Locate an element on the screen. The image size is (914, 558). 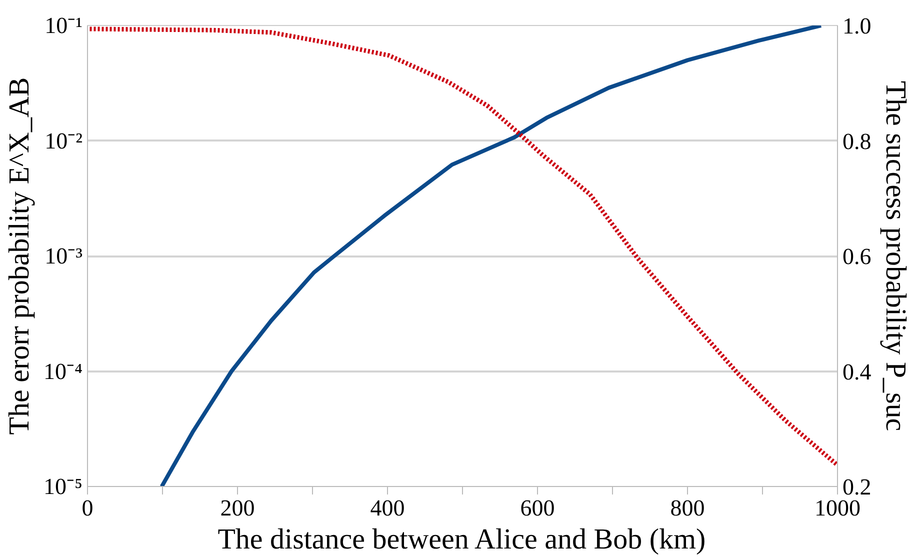
y-tick-label: 10⁻³ is located at coordinates (63, 256).